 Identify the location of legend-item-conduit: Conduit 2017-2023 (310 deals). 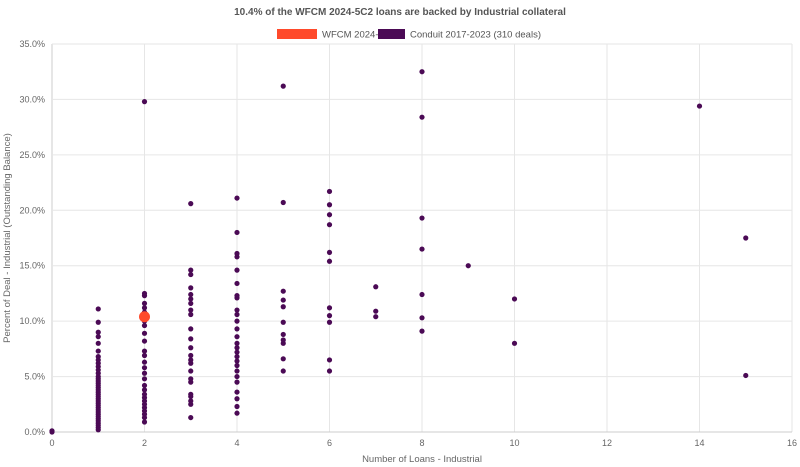
(459, 35).